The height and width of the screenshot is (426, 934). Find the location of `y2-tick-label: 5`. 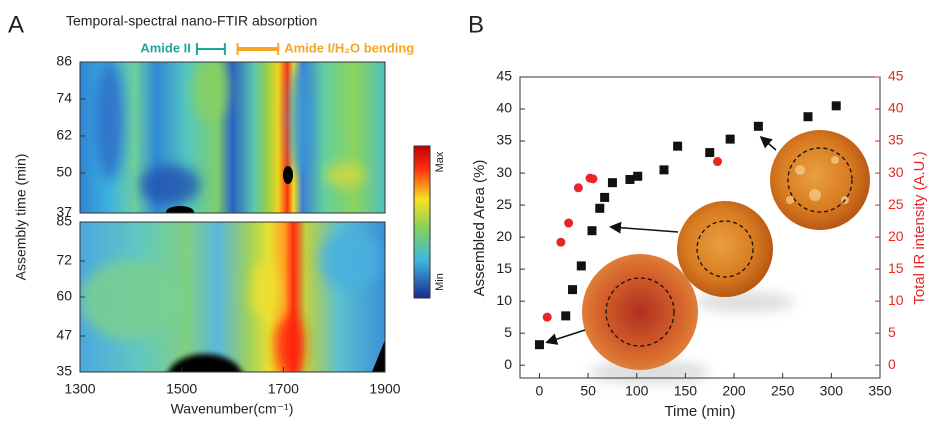

y2-tick-label: 5 is located at coordinates (892, 332).